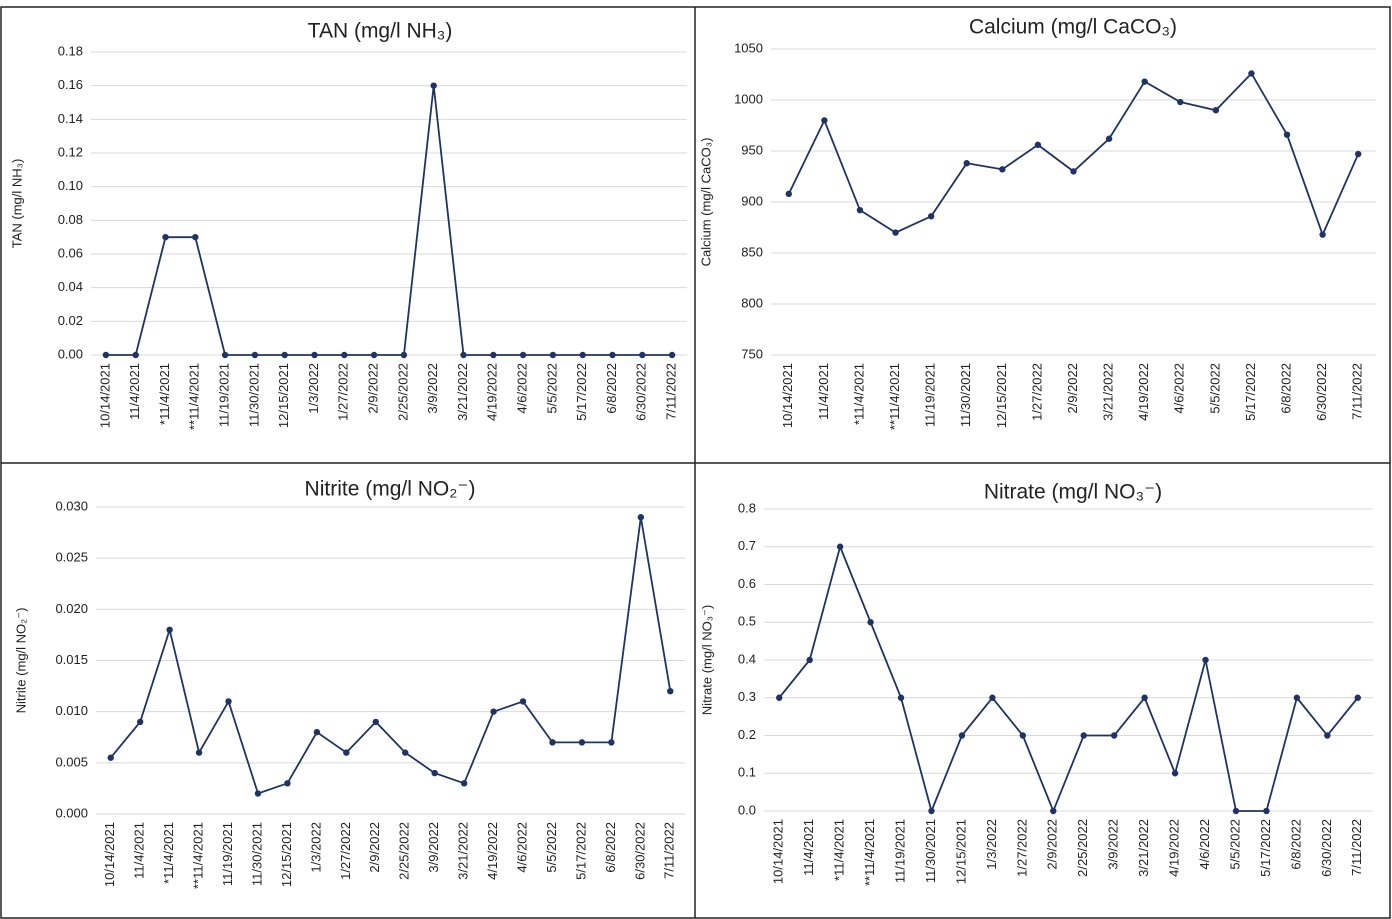  I want to click on y-tick-label: 0.030, so click(71, 505).